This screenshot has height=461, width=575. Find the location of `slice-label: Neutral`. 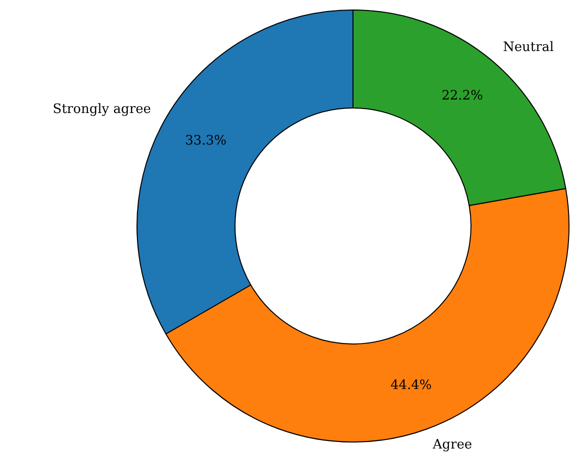

slice-label: Neutral is located at coordinates (528, 47).